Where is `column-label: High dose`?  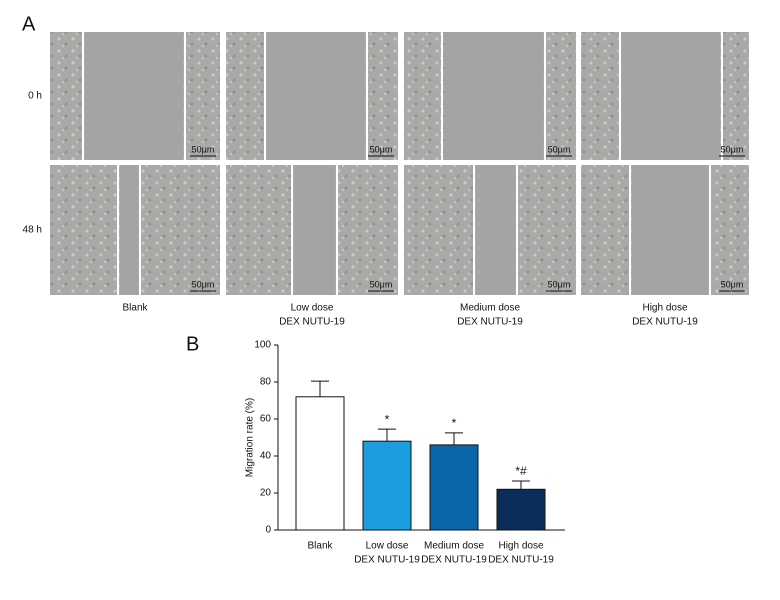 column-label: High dose is located at coordinates (664, 308).